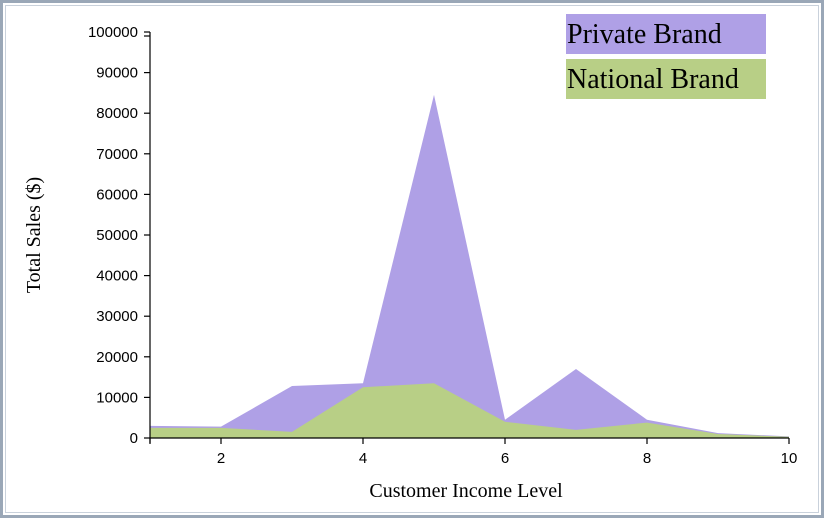 This screenshot has height=518, width=824. Describe the element at coordinates (117, 113) in the screenshot. I see `y-tick-label: 80000` at that location.